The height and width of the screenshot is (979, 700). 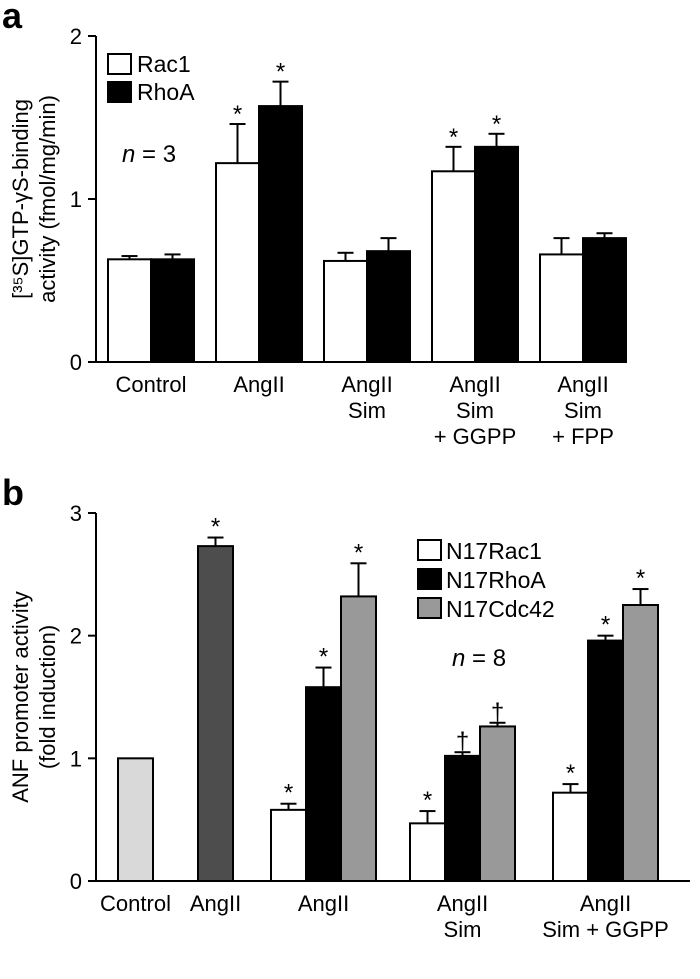 What do you see at coordinates (164, 64) in the screenshot?
I see `legend-label-rac1: Rac1` at bounding box center [164, 64].